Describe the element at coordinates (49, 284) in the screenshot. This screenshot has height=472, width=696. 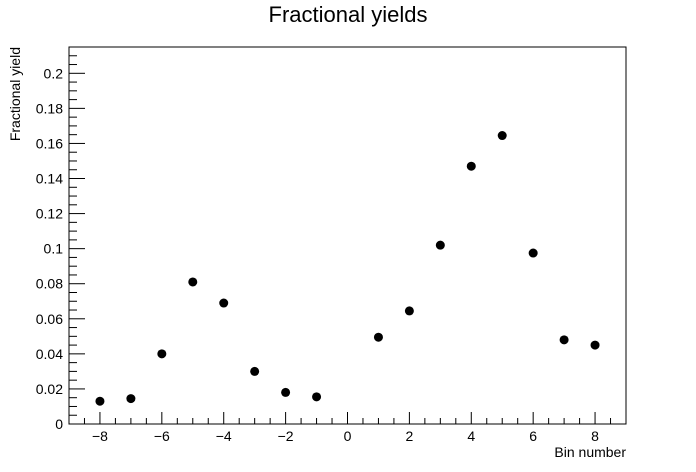
I see `y-tick-label: 0.08` at that location.